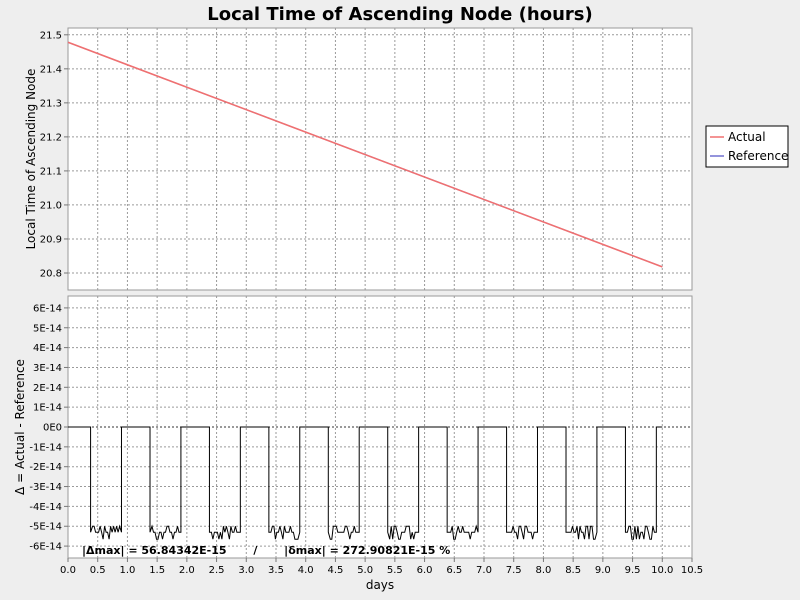 Image resolution: width=800 pixels, height=600 pixels. What do you see at coordinates (246, 570) in the screenshot?
I see `x-tick-label: 3.0` at bounding box center [246, 570].